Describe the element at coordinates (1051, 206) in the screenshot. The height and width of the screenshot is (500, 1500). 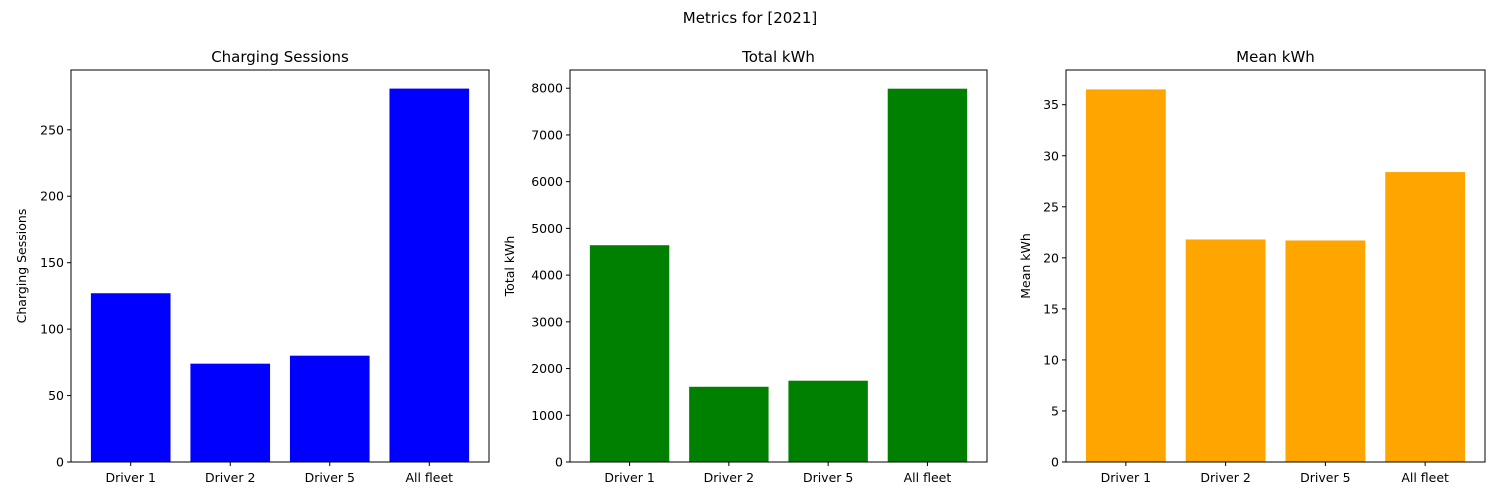
I see `y-tick-label: 25` at that location.